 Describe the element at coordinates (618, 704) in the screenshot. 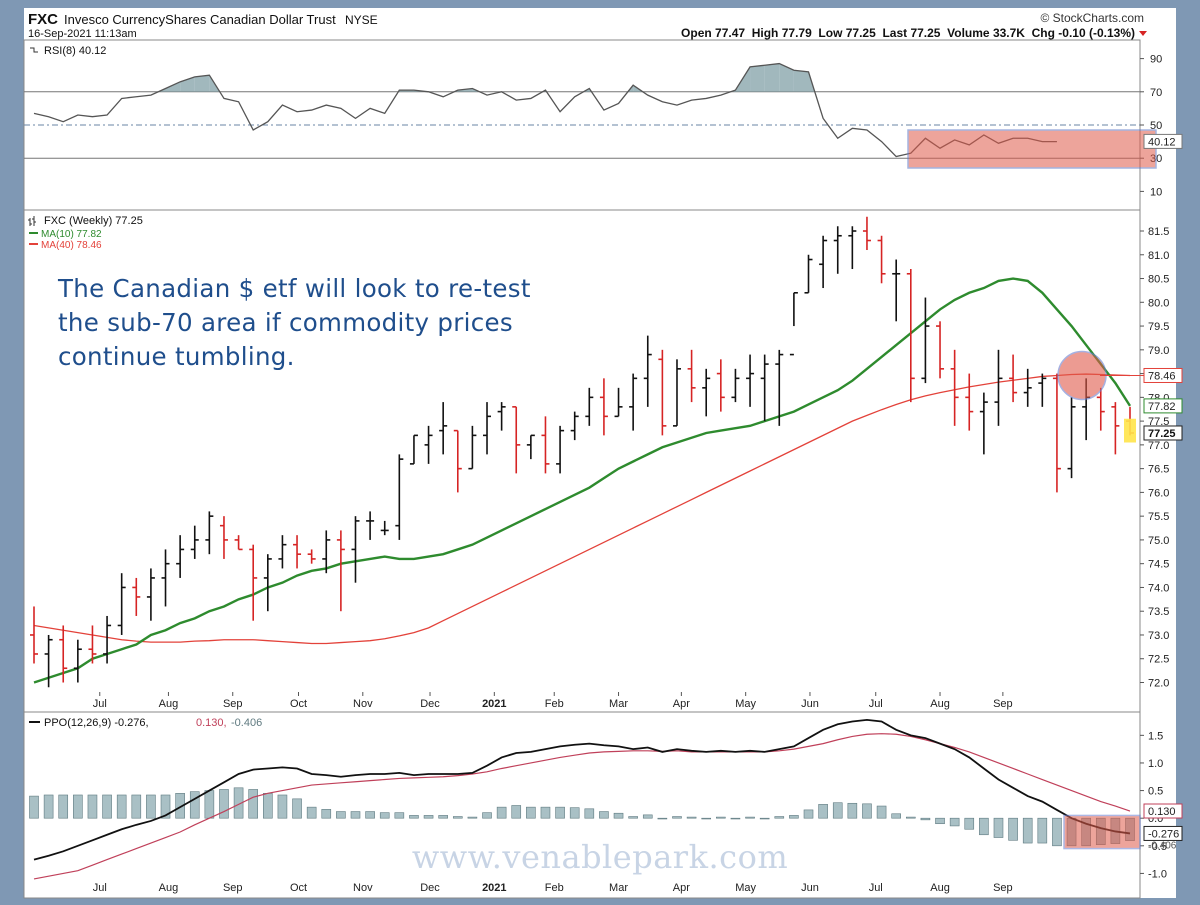

I see `price-month-label: Mar` at that location.